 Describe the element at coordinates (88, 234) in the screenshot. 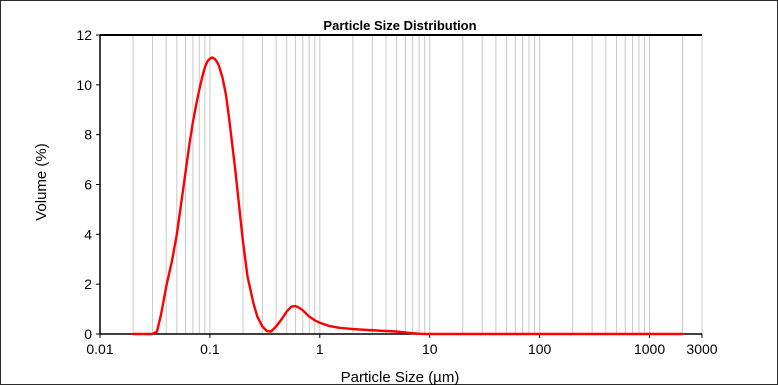

I see `y-tick-label: 4` at that location.